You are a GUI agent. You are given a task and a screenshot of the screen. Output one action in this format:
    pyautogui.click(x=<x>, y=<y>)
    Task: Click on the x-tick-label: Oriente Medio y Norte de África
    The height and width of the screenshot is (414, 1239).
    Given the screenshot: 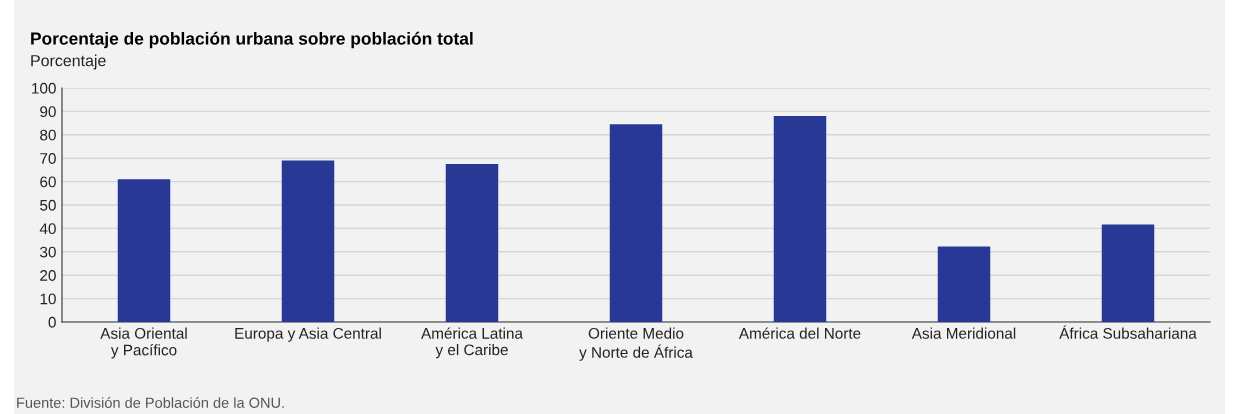 What is the action you would take?
    pyautogui.click(x=636, y=344)
    